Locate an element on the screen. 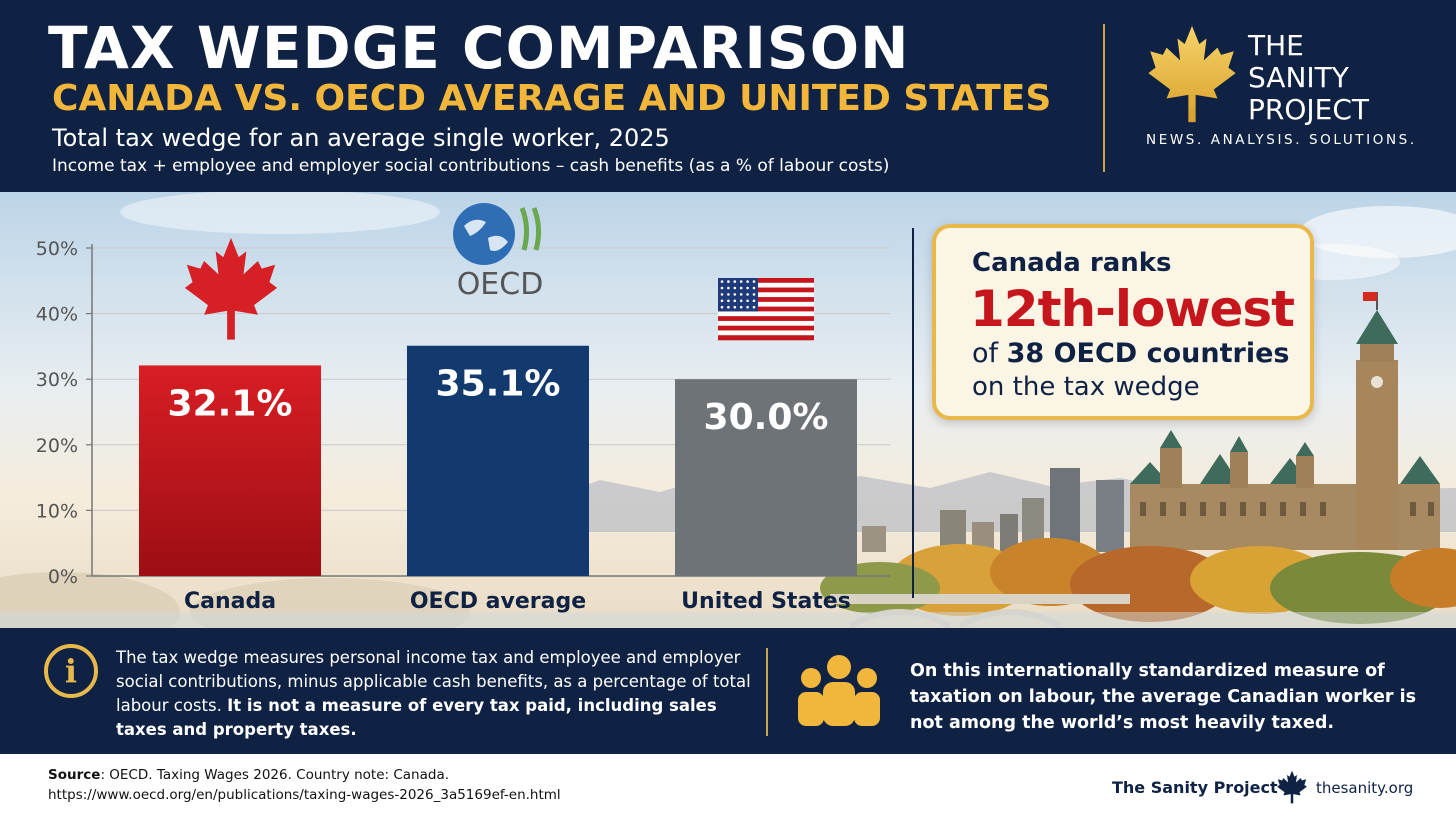 The height and width of the screenshot is (819, 1456). brand-name-line: THE is located at coordinates (1276, 45).